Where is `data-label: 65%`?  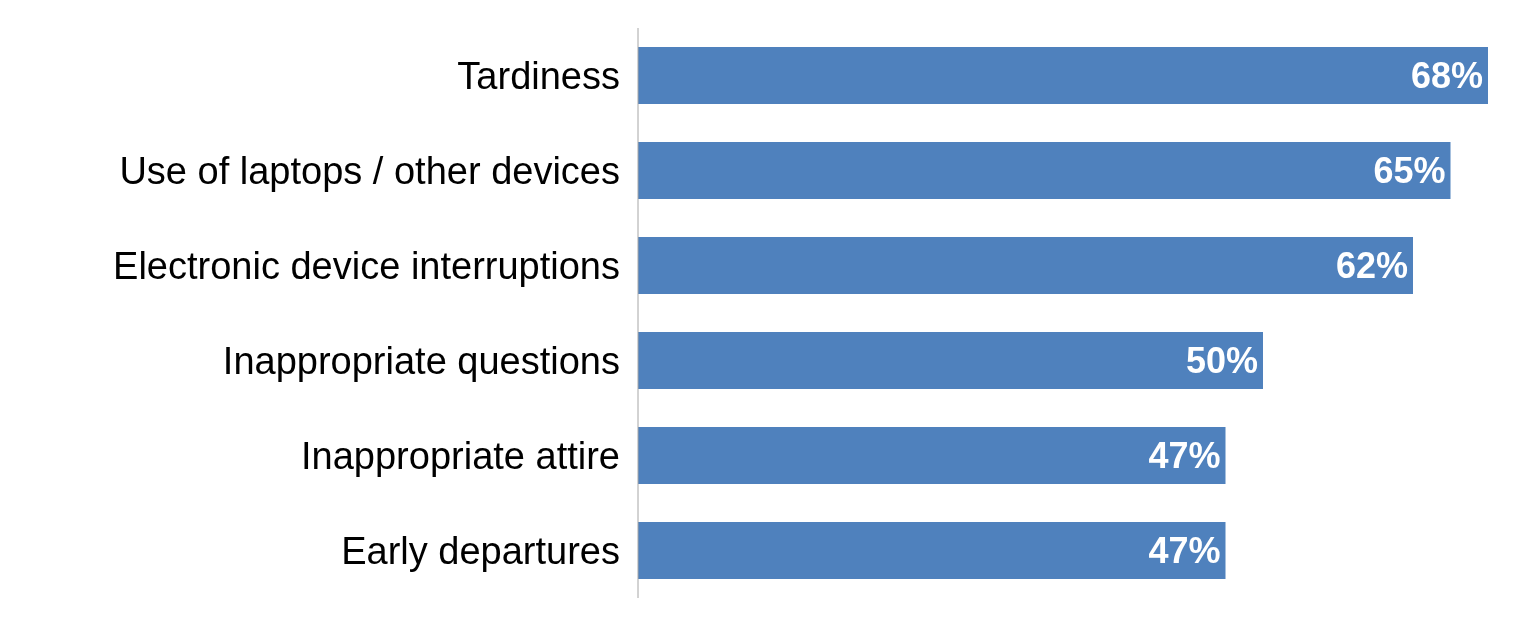
data-label: 65% is located at coordinates (1409, 171).